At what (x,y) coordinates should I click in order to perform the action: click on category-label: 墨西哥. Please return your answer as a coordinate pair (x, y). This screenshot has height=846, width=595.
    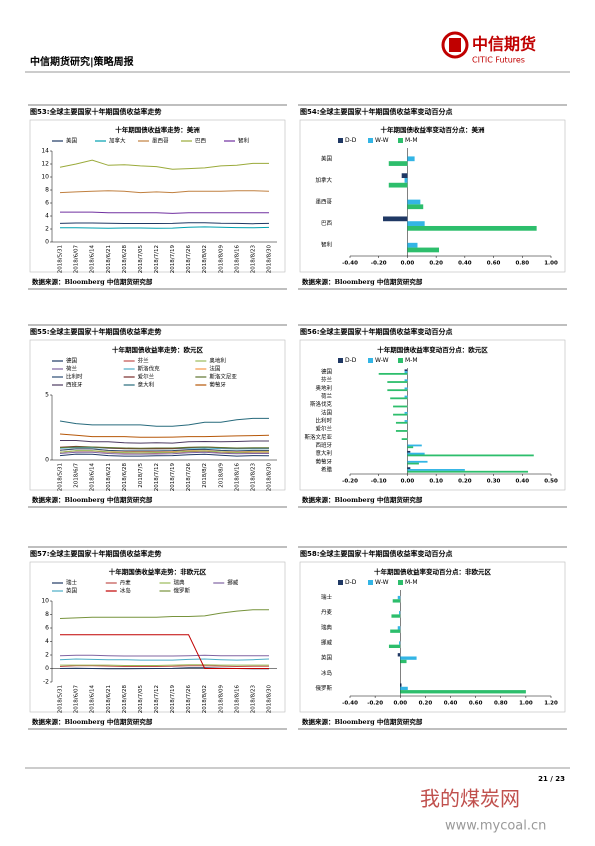
    Looking at the image, I should click on (323, 202).